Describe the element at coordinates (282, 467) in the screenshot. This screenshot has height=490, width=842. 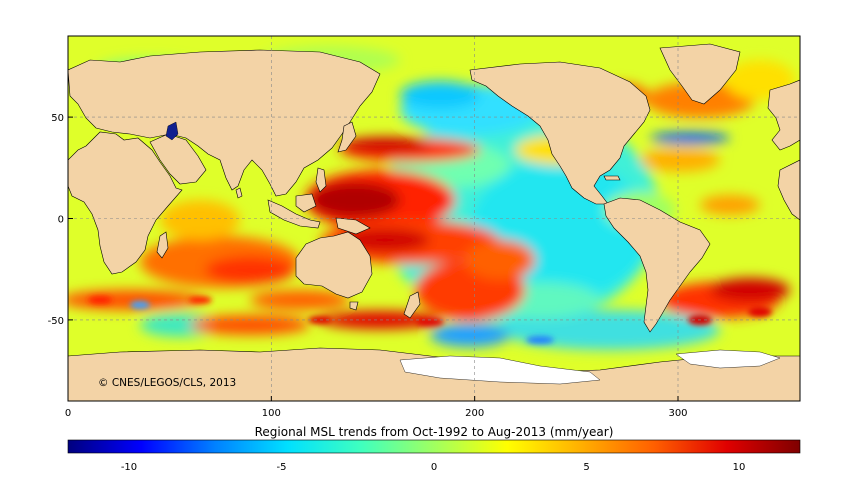
I see `colorbar-tick-label: -5` at that location.